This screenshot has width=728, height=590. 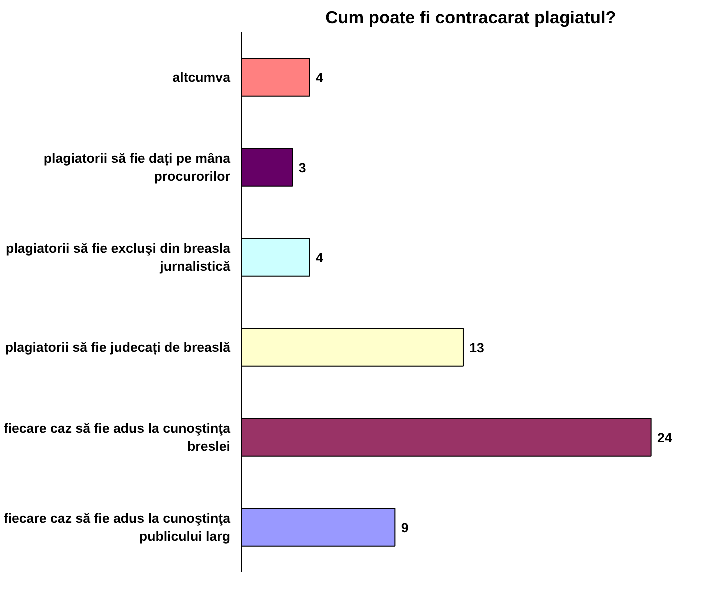 What do you see at coordinates (302, 168) in the screenshot?
I see `data-label: 3` at bounding box center [302, 168].